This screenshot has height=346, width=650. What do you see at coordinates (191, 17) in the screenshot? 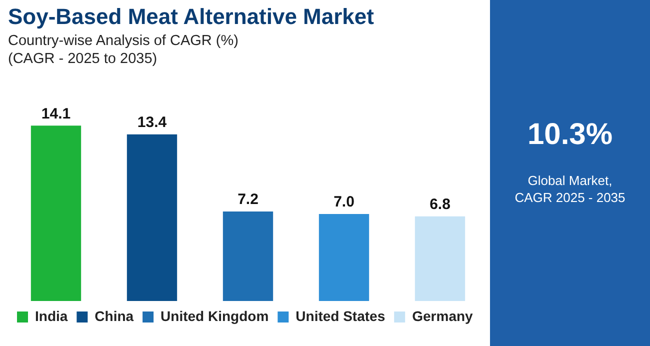
I see `chart-title: Soy-Based Meat Alternative Market` at bounding box center [191, 17].